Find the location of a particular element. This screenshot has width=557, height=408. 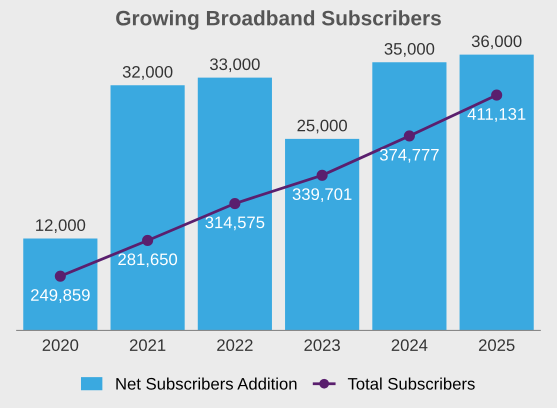

data-label: 35,000 is located at coordinates (409, 49).